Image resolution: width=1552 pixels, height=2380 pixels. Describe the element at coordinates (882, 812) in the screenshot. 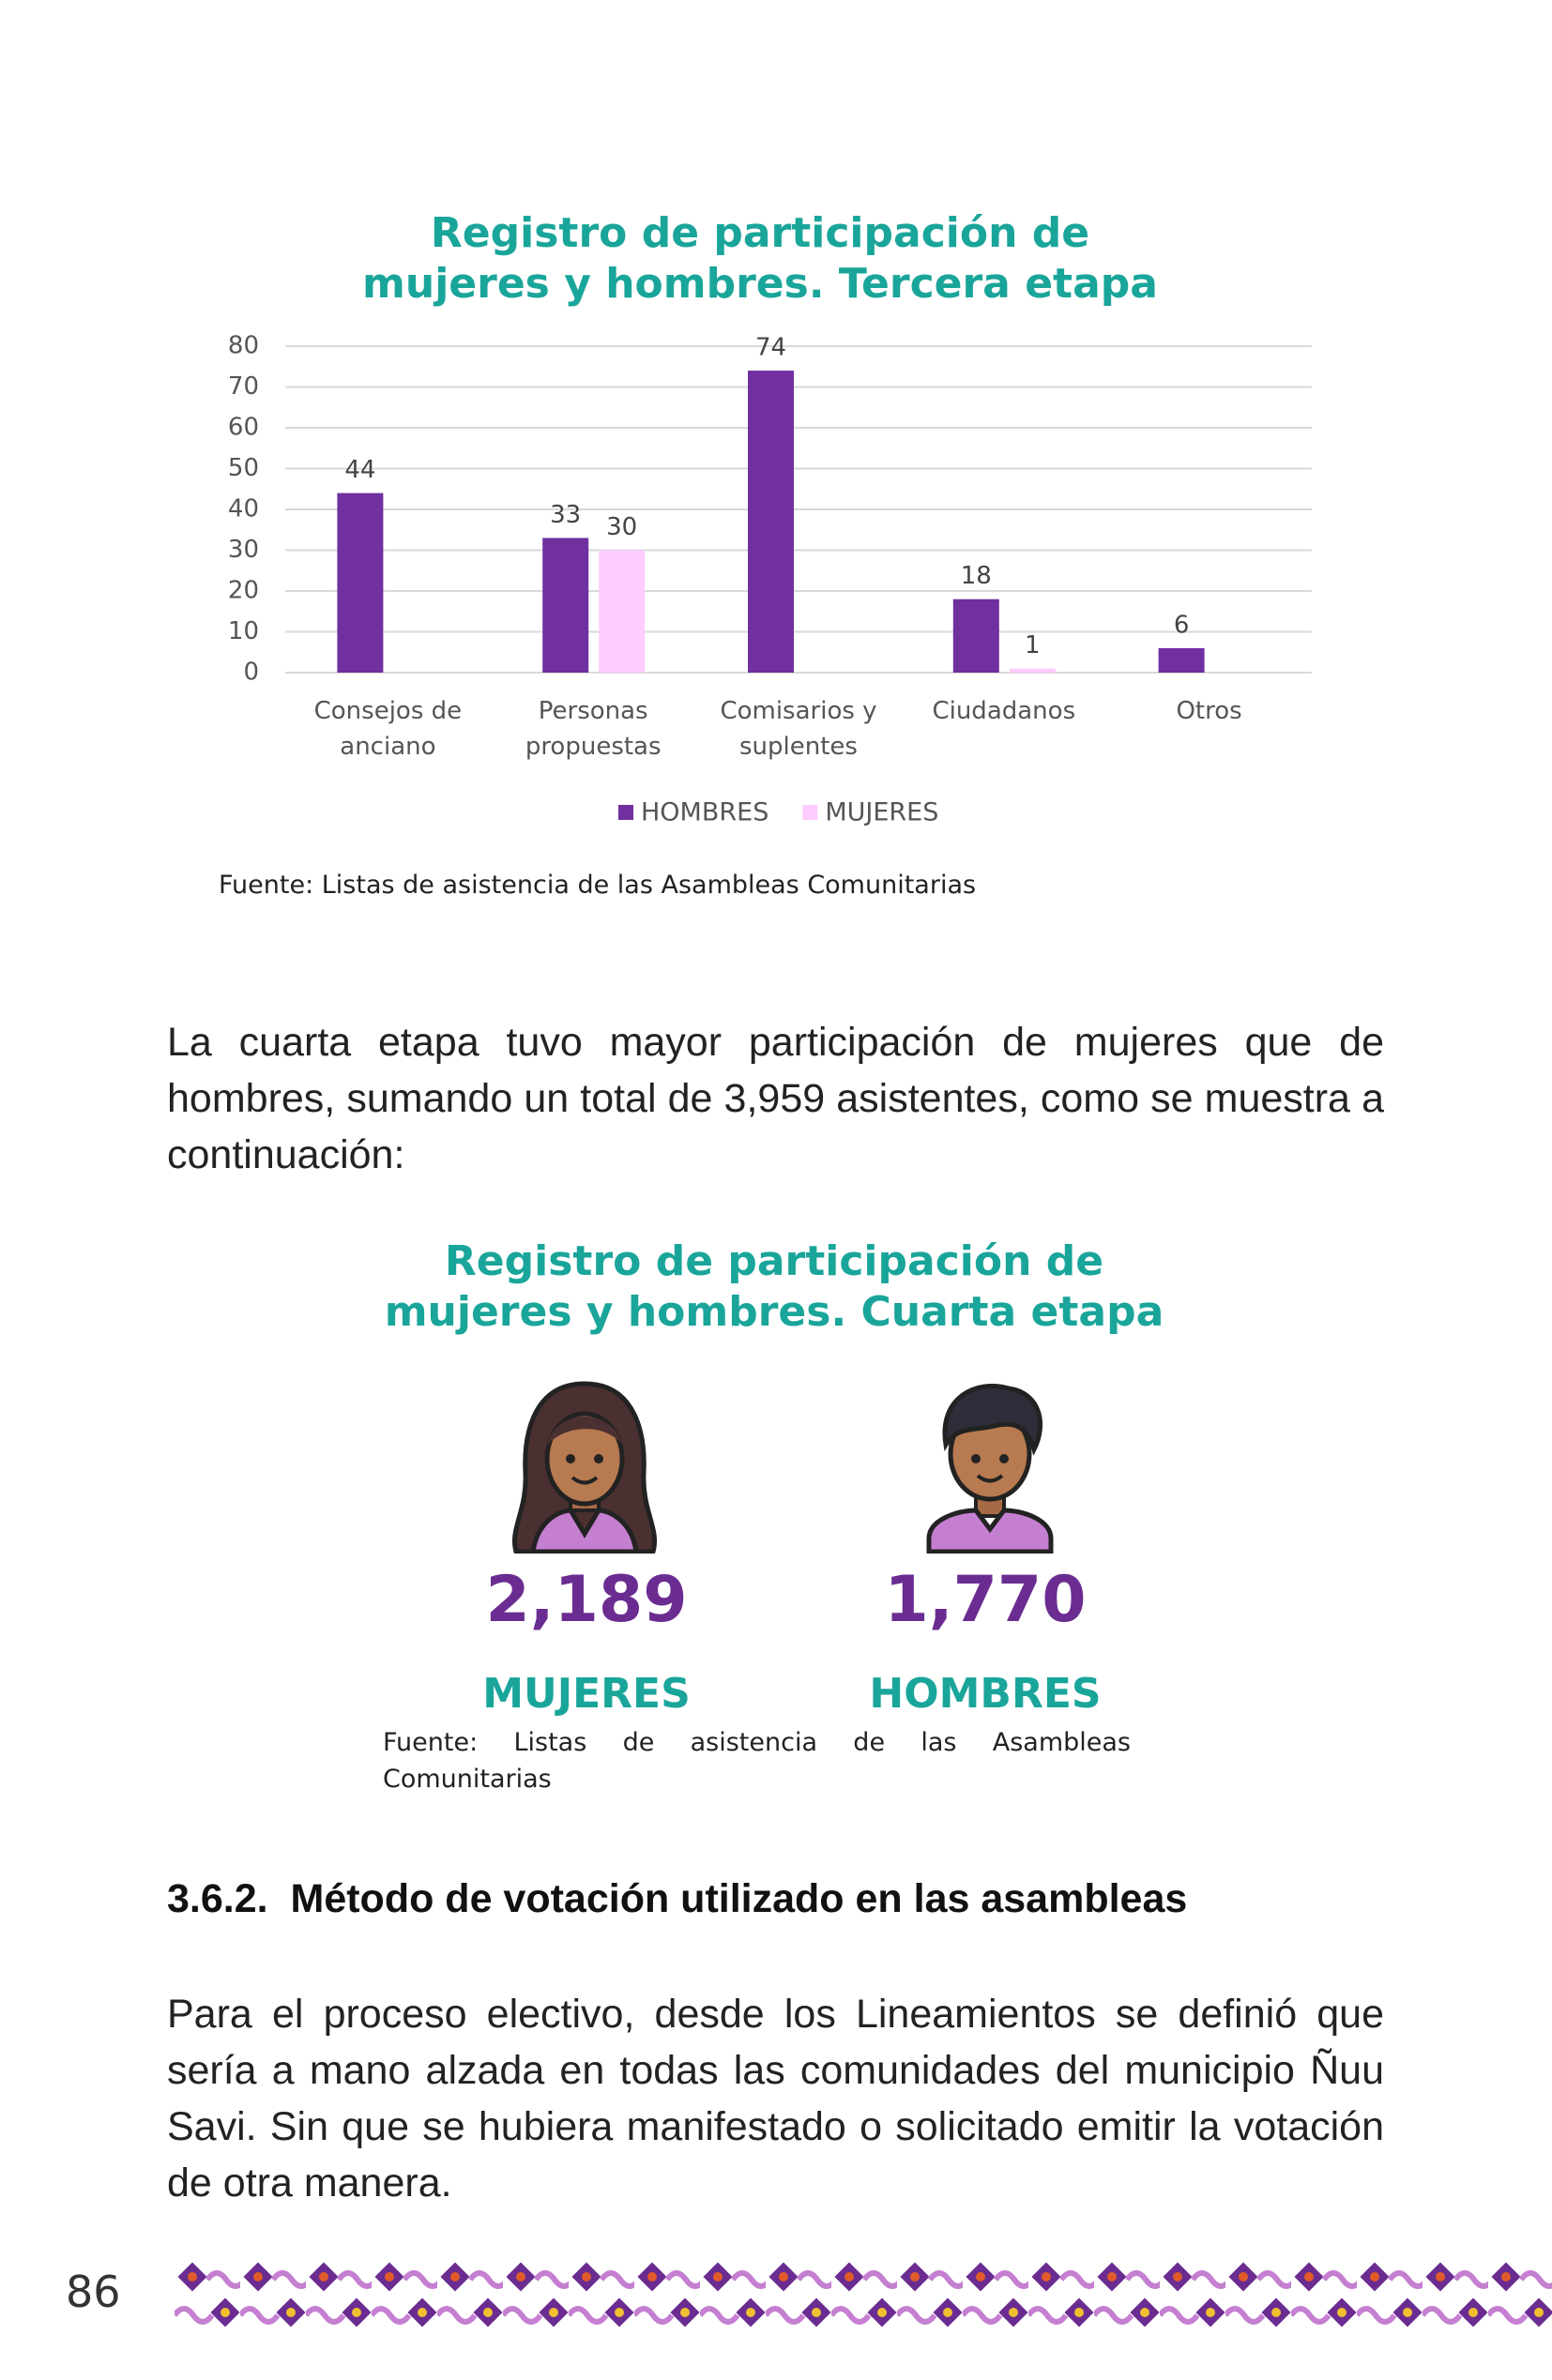

I see `legend-label: MUJERES` at that location.